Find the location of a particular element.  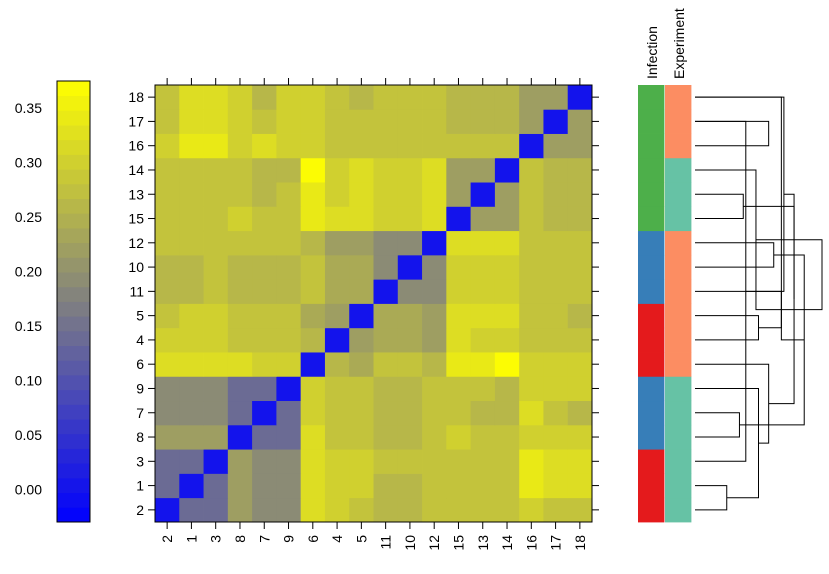

x-tick-label: 3 is located at coordinates (216, 539).